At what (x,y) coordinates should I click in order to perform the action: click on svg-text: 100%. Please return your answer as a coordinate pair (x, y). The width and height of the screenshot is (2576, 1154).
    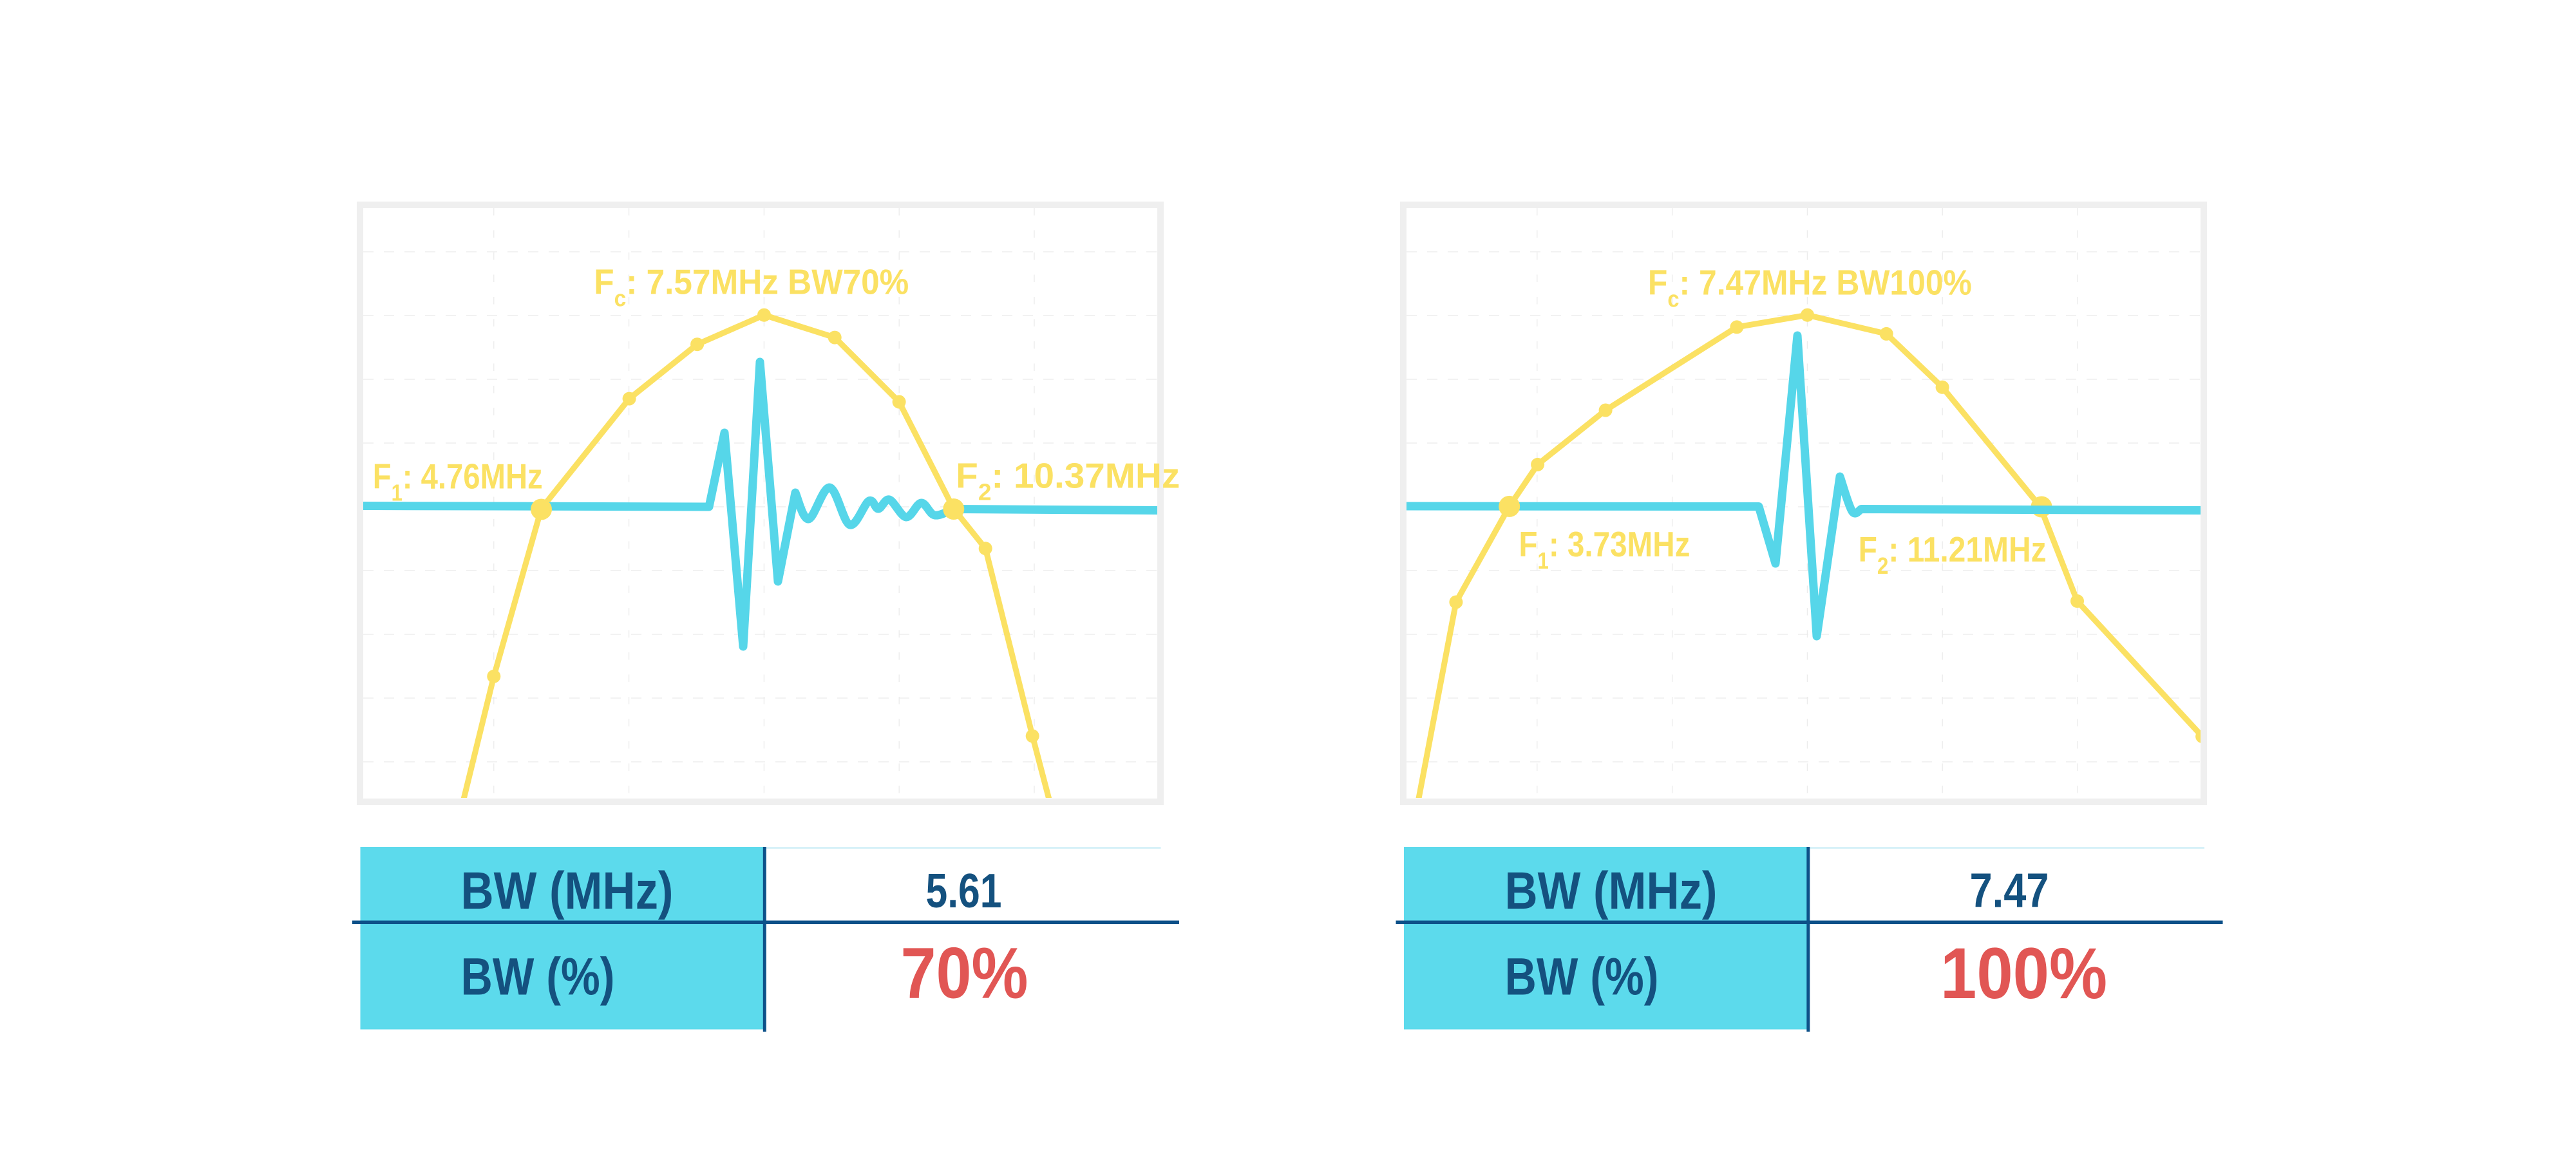
    Looking at the image, I should click on (2024, 973).